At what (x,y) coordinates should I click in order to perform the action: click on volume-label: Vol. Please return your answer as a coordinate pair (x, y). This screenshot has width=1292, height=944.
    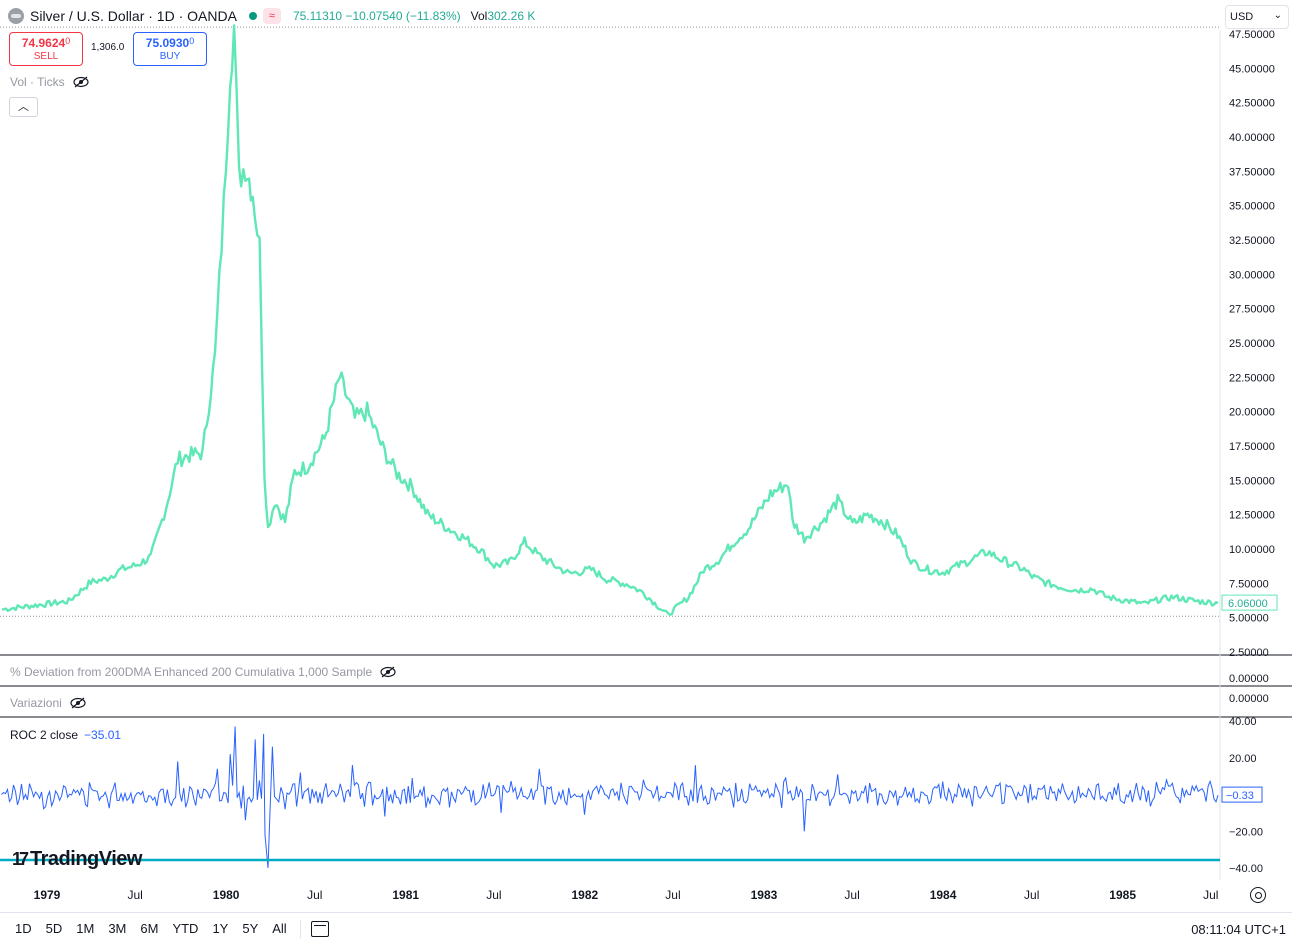
    Looking at the image, I should click on (479, 16).